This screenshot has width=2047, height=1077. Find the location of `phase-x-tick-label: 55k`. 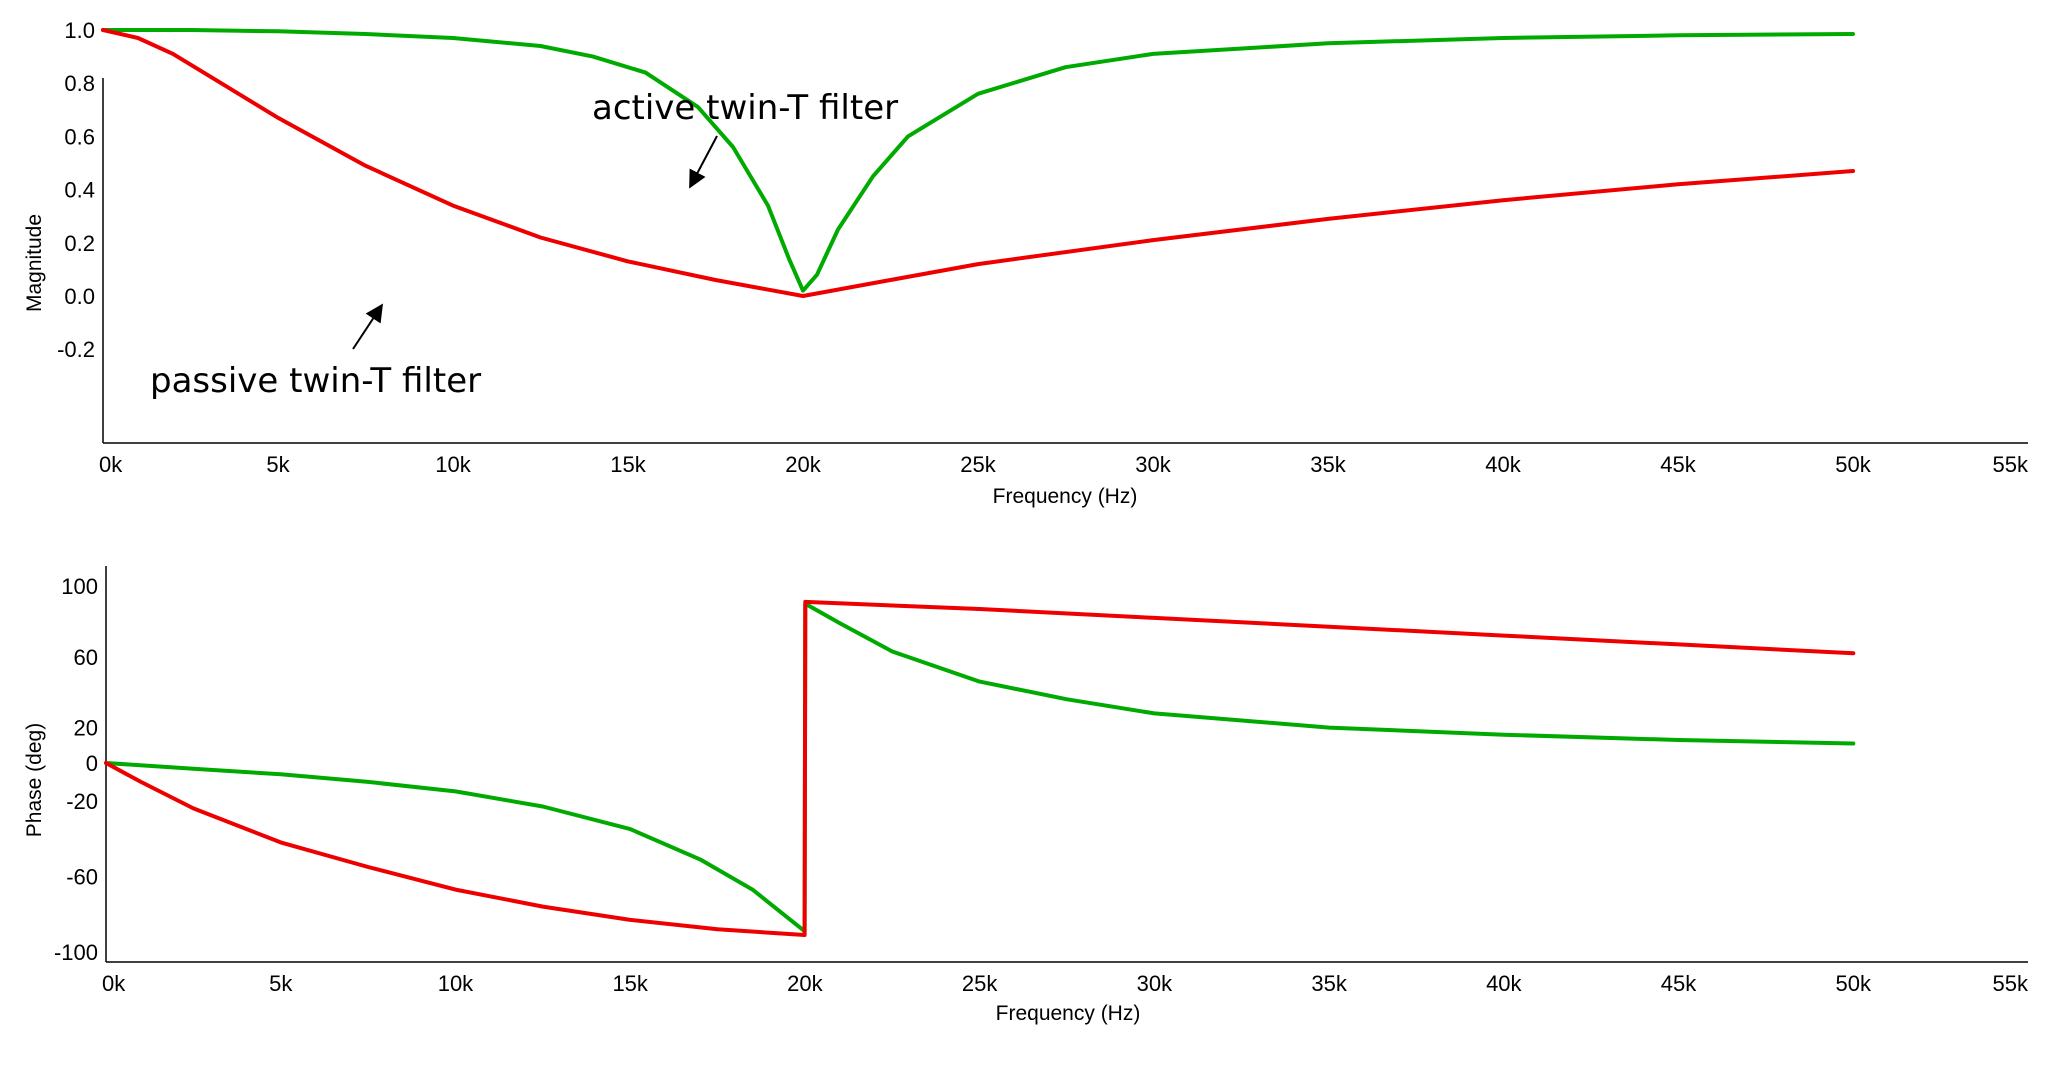

phase-x-tick-label: 55k is located at coordinates (2011, 983).